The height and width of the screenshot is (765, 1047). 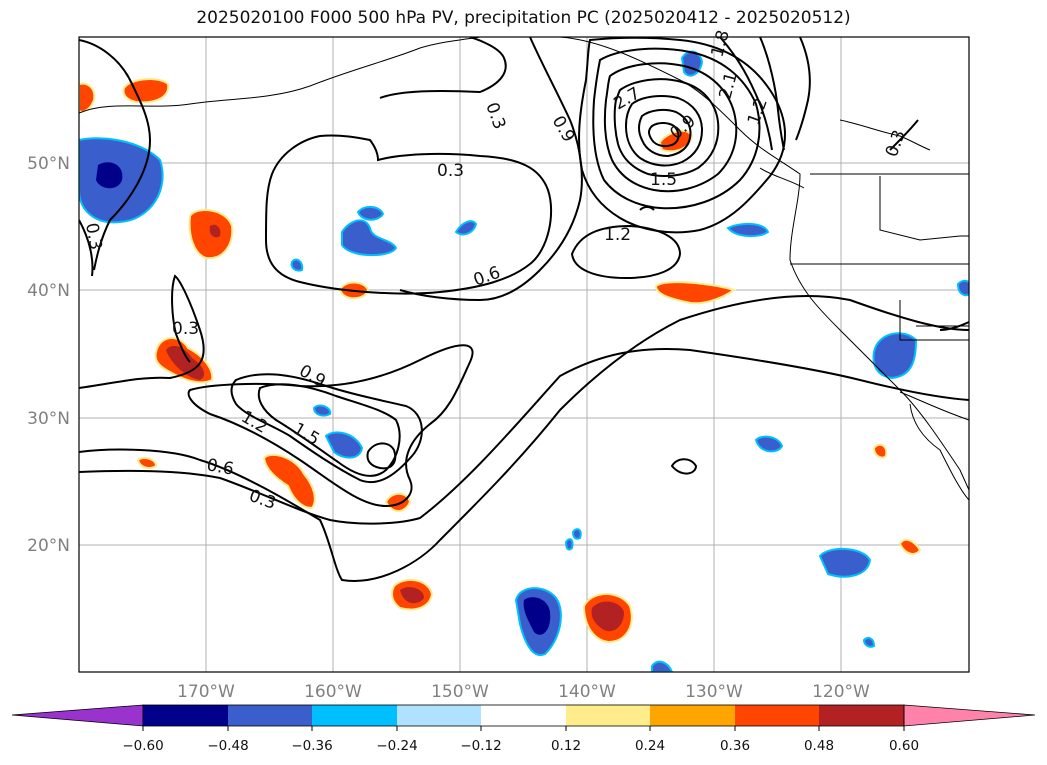 What do you see at coordinates (735, 746) in the screenshot?
I see `colorbar-tick-label: 0.36` at bounding box center [735, 746].